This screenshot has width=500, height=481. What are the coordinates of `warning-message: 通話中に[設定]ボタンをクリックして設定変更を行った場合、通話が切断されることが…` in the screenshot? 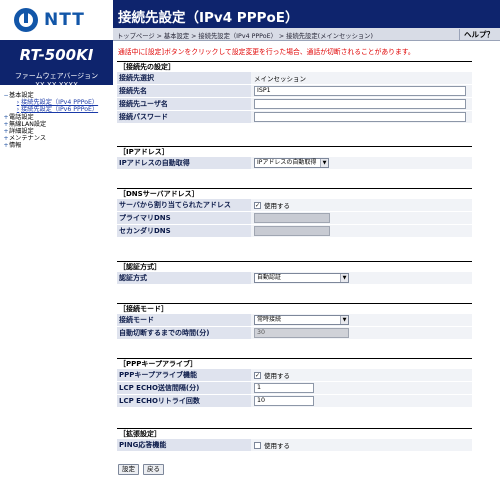 It's located at (266, 52).